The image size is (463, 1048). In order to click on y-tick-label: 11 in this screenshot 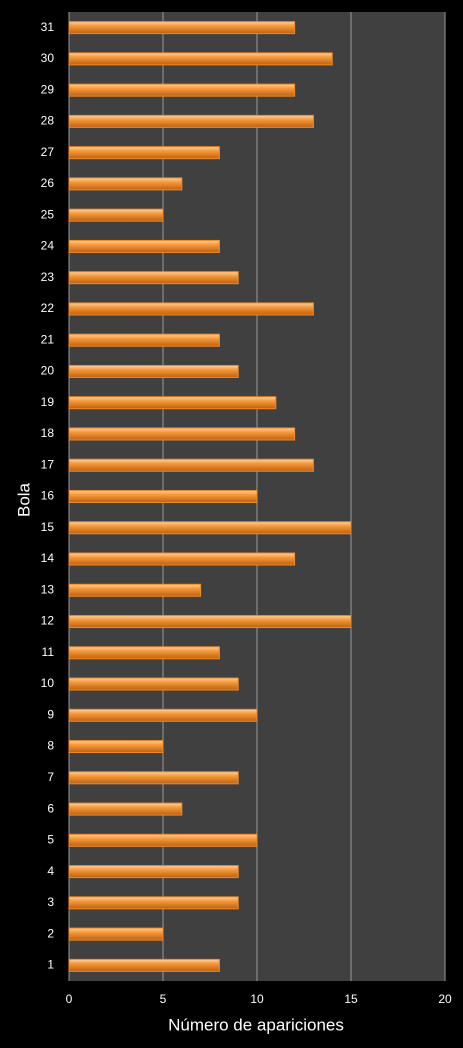, I will do `click(48, 652)`.